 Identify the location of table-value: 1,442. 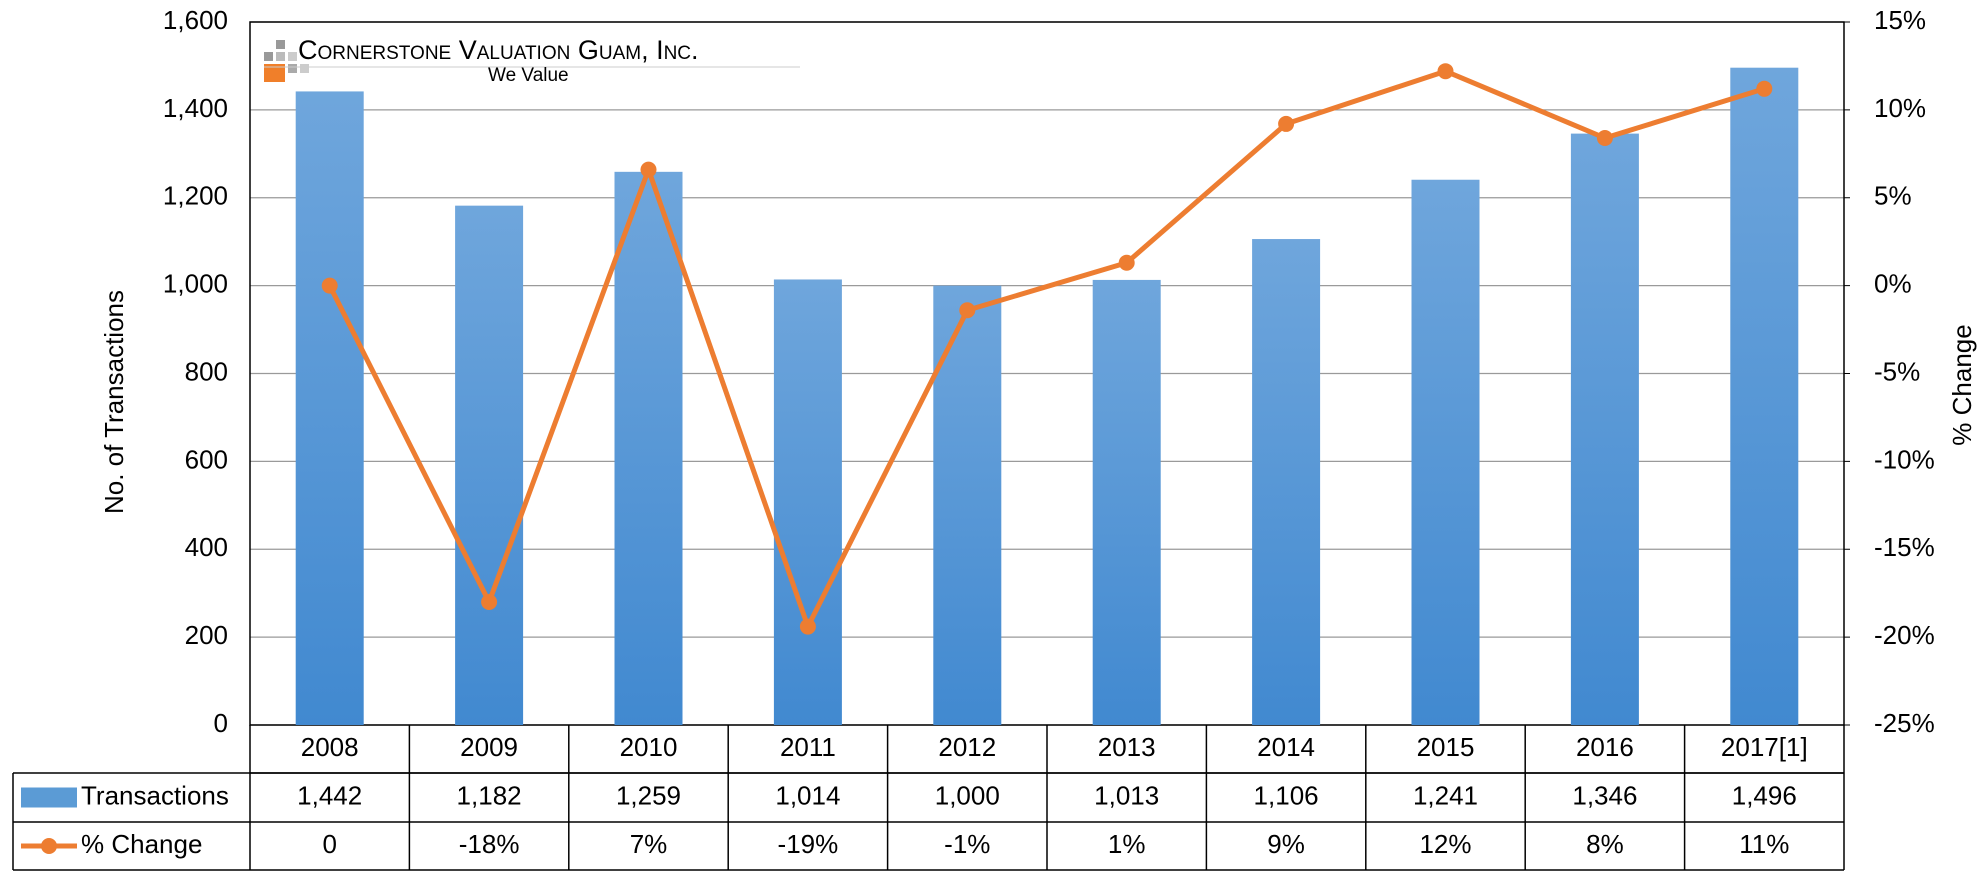
(329, 795).